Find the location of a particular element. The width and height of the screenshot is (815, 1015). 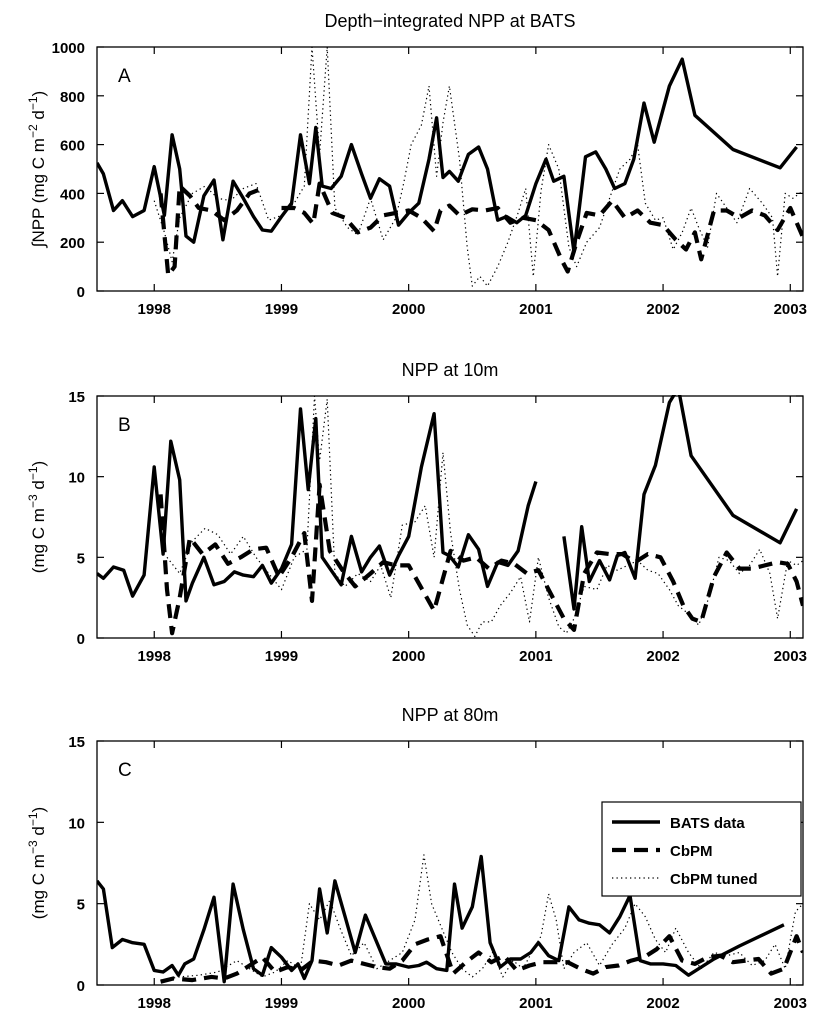

panel-label: A is located at coordinates (124, 76).